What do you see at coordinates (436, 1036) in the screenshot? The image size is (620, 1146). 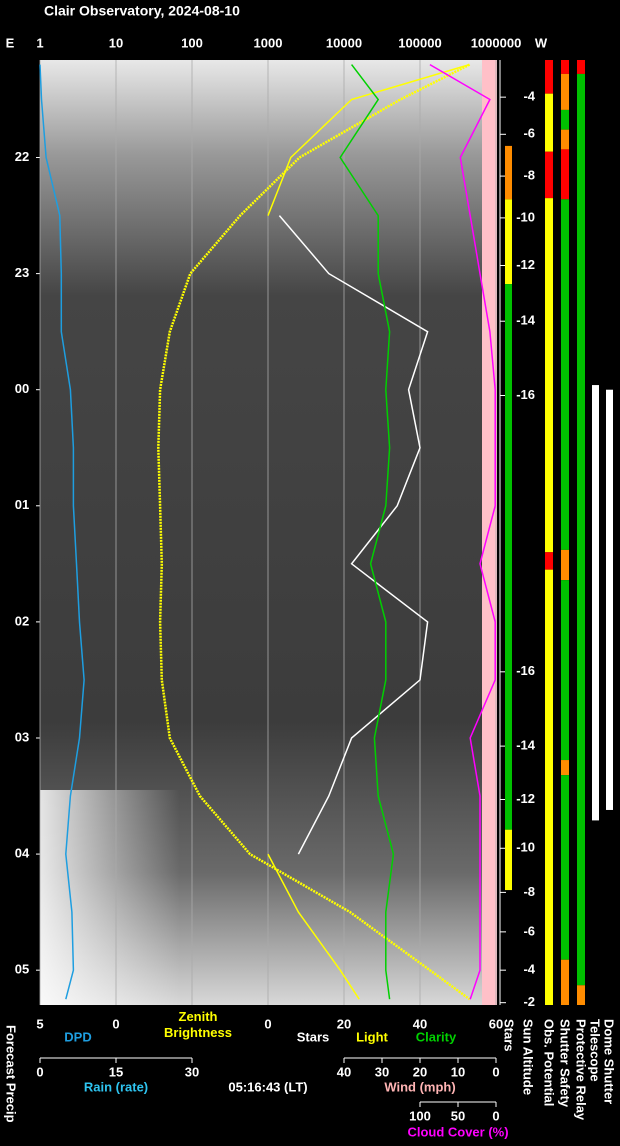 I see `series-name: Clarity` at bounding box center [436, 1036].